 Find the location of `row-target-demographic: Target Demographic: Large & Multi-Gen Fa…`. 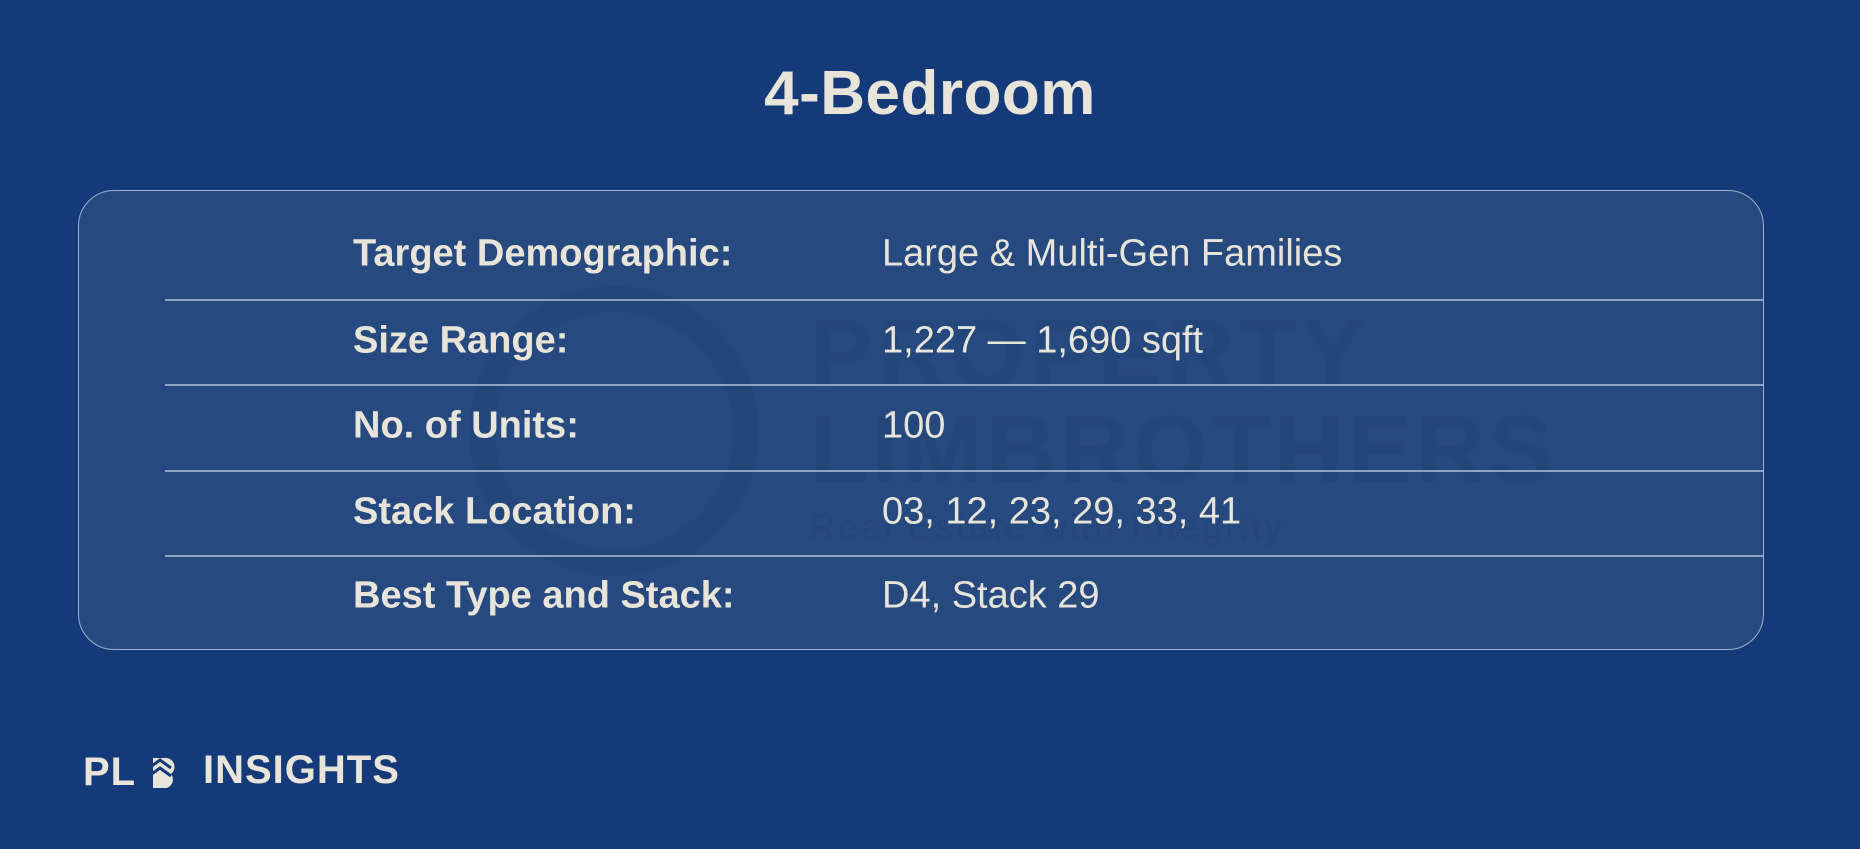

row-target-demographic: Target Demographic: Large & Multi-Gen Fa… is located at coordinates (964, 253).